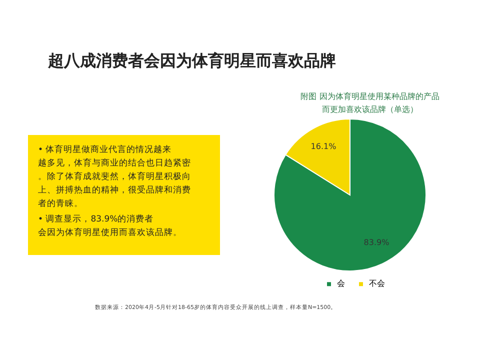 This screenshot has width=500, height=362. I want to click on text: • 体育明星做商业代言的情况越来越多见，体育与商业的结合也日趋紧密。除了体育成就斐然，体育明星积极向上、拼搏热血的精神，很受品牌和消费者的青睐。, so click(114, 176).